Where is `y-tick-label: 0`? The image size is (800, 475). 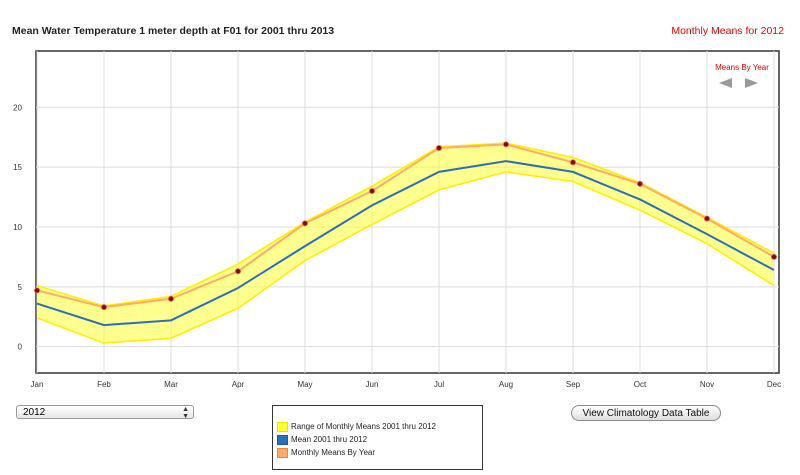 y-tick-label: 0 is located at coordinates (20, 347).